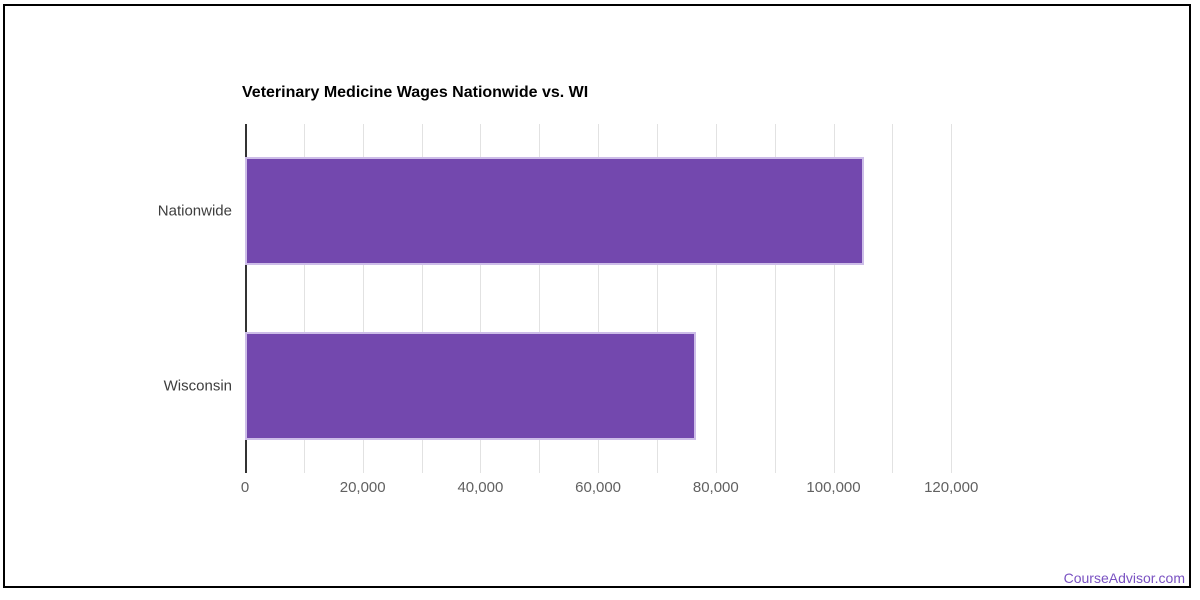  I want to click on bar-nationwide, so click(554, 211).